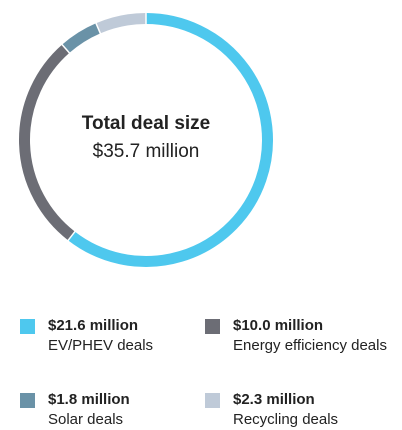 This screenshot has height=430, width=402. What do you see at coordinates (310, 345) in the screenshot?
I see `legend-label: Energy efficiency deals` at bounding box center [310, 345].